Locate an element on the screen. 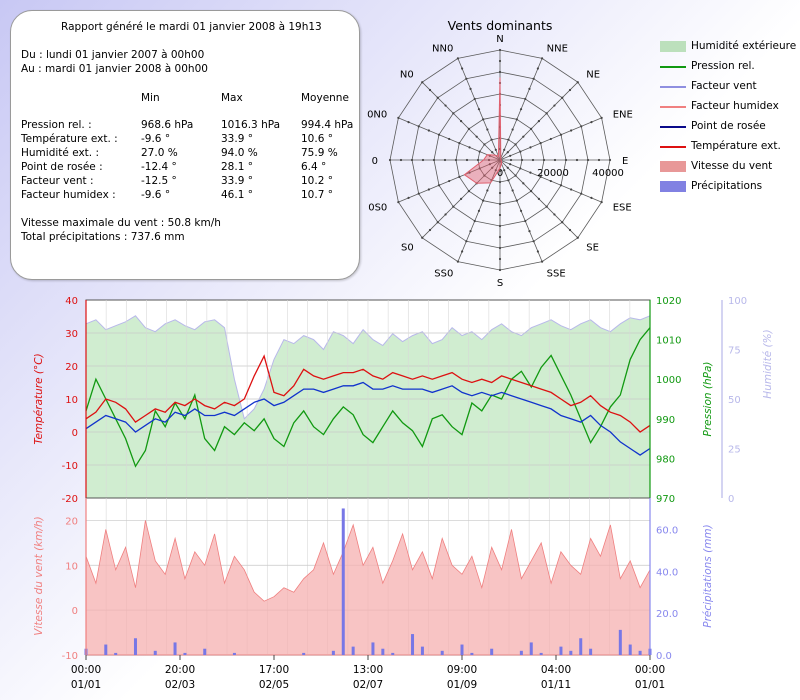 This screenshot has height=700, width=800. legend-label: Facteur vent is located at coordinates (724, 86).